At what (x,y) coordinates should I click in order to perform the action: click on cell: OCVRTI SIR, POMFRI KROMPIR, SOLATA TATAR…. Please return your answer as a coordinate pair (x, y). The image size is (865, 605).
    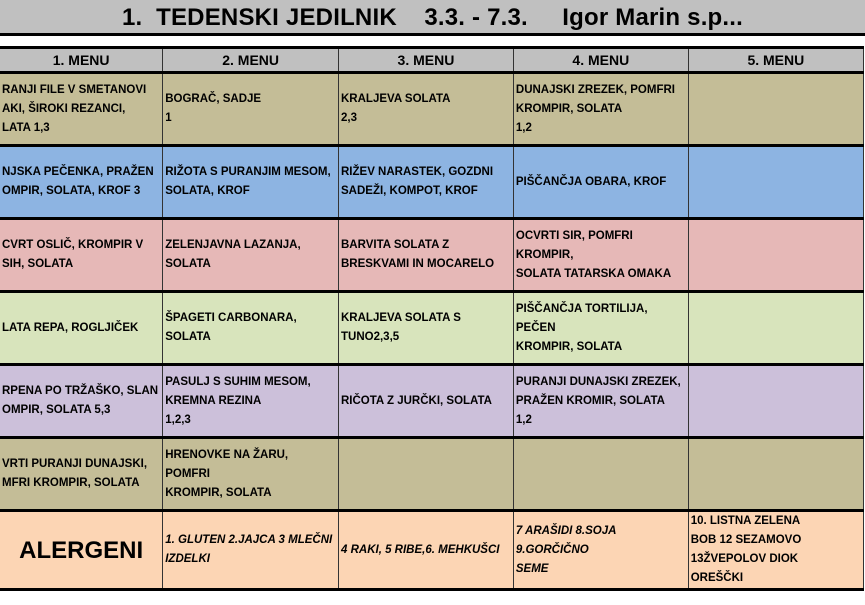
    Looking at the image, I should click on (600, 255).